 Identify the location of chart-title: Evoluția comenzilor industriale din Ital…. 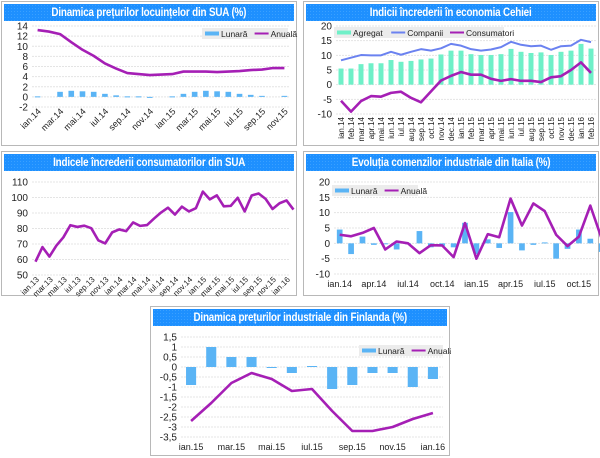
(451, 162).